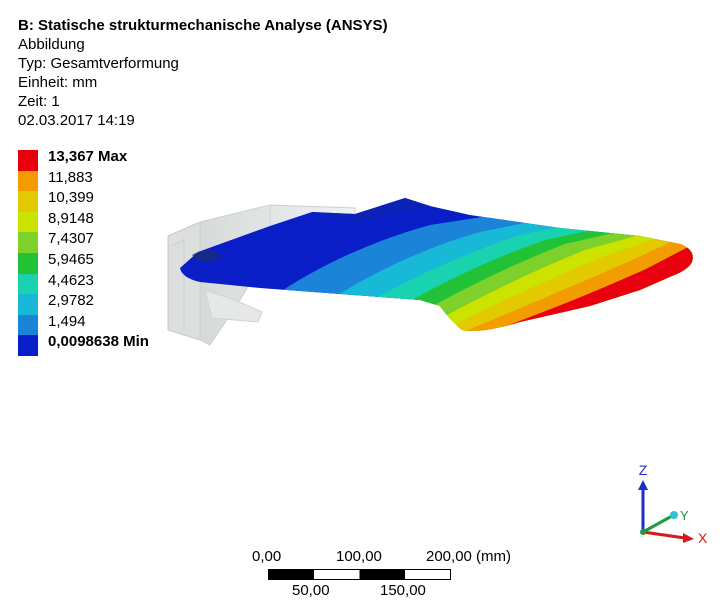 The height and width of the screenshot is (600, 720). I want to click on legend-item: 7,4307, so click(98, 242).